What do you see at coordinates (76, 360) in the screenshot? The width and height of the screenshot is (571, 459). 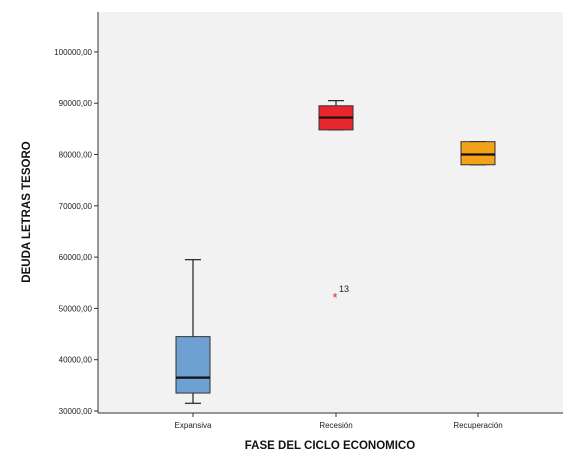 I see `y-tick-label: 40000,00` at bounding box center [76, 360].